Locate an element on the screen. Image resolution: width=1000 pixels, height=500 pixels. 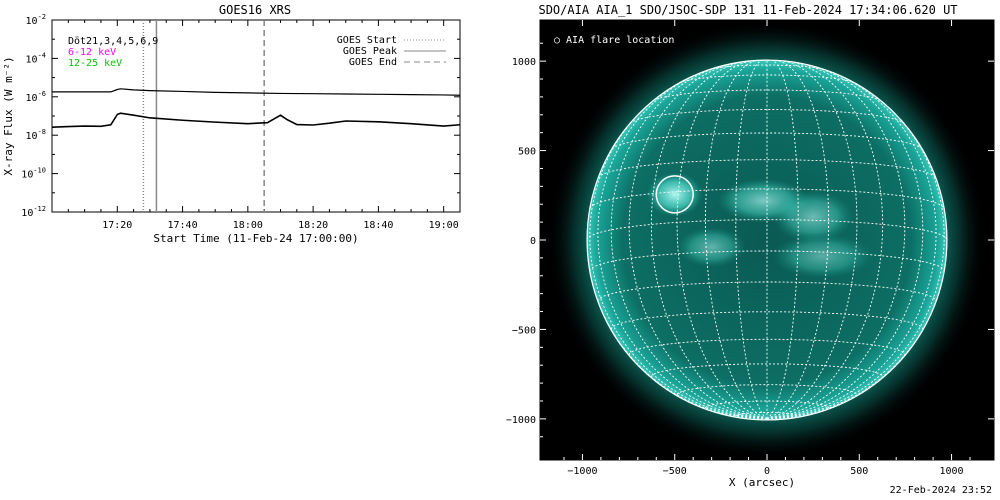
x-tick-label: −500 is located at coordinates (675, 471).